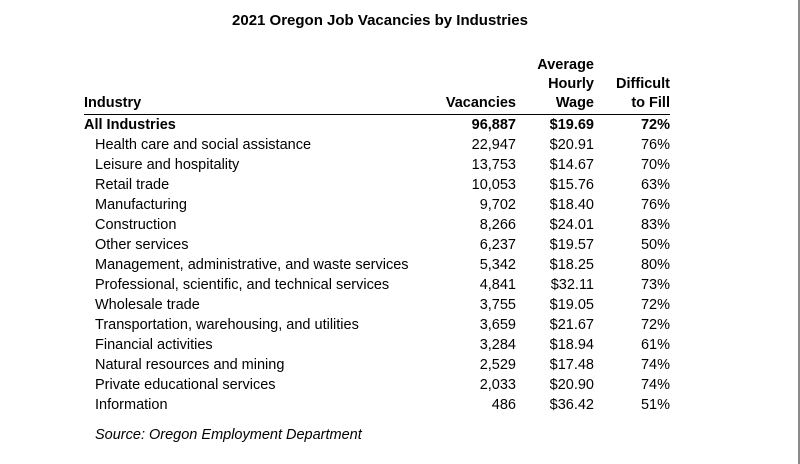  I want to click on header-difficult-to-fill: Difficult to Fill, so click(632, 94).